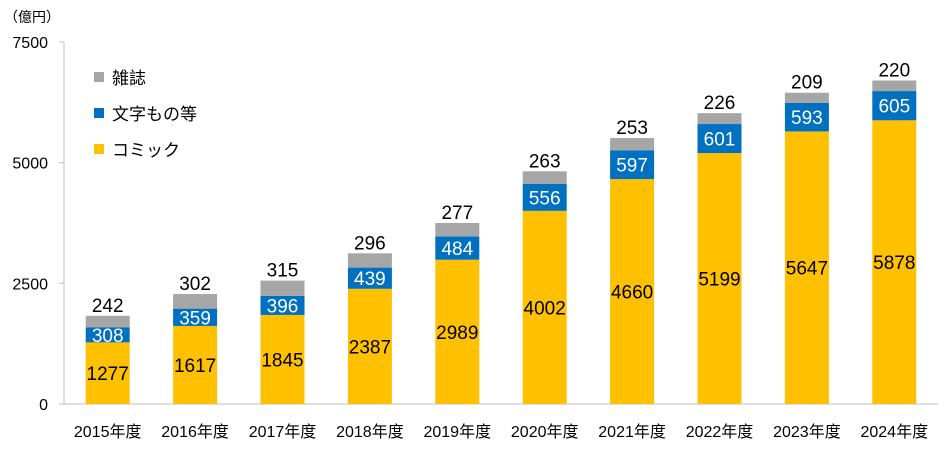 The height and width of the screenshot is (455, 944). Describe the element at coordinates (283, 271) in the screenshot. I see `data-label: 315` at that location.